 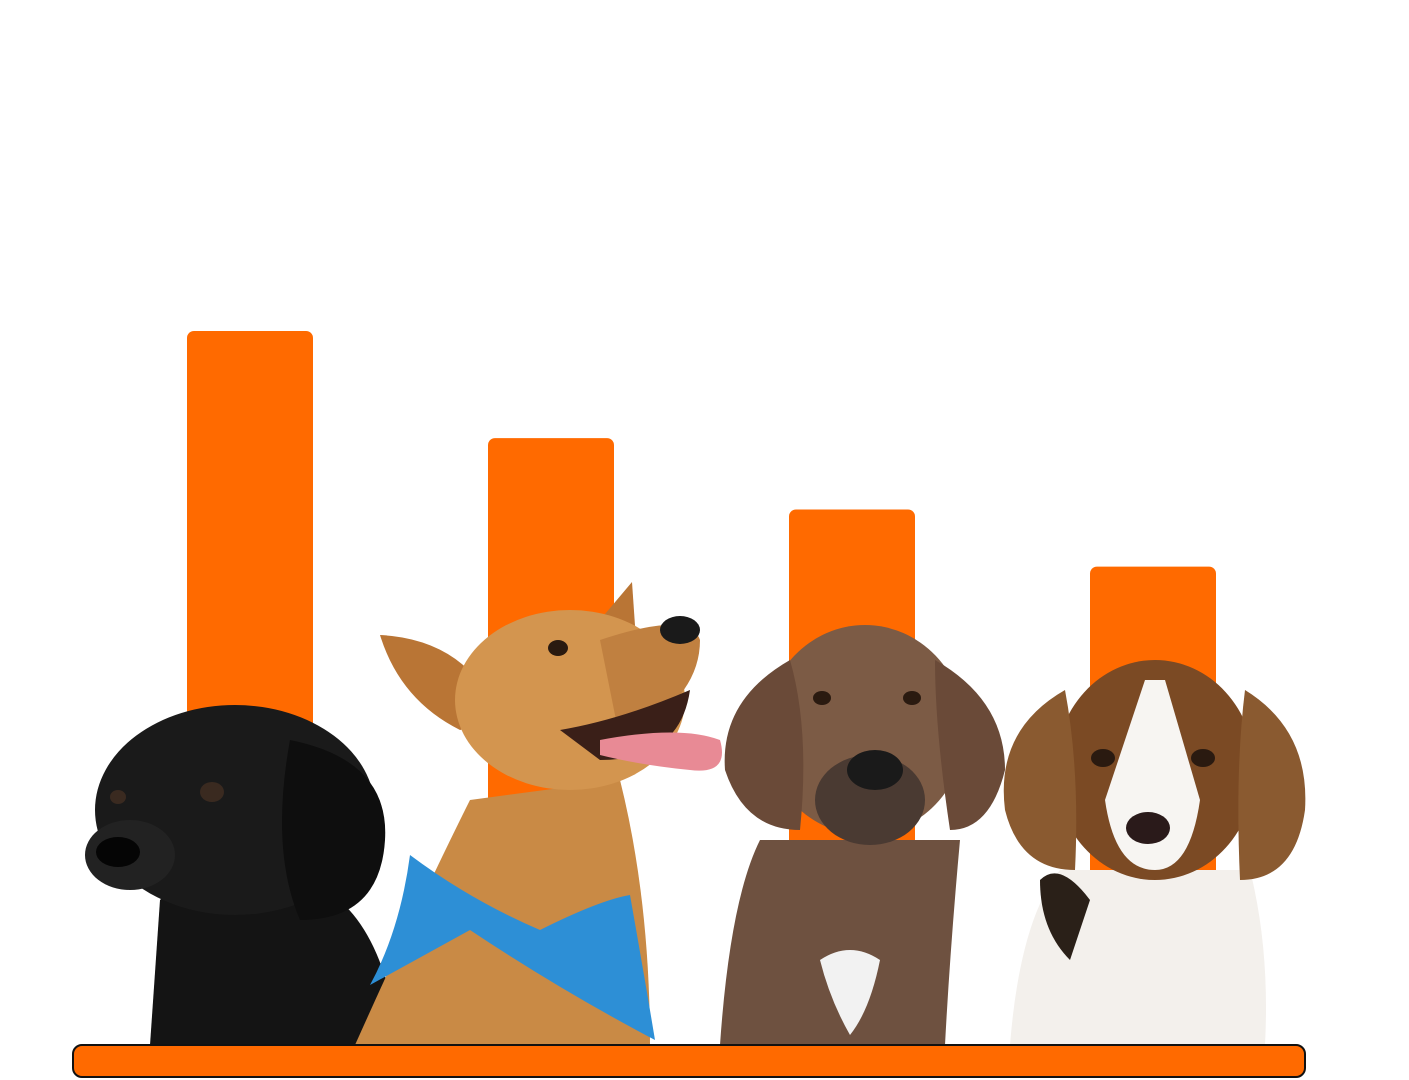 I want to click on dog-tan, so click(x=538, y=813).